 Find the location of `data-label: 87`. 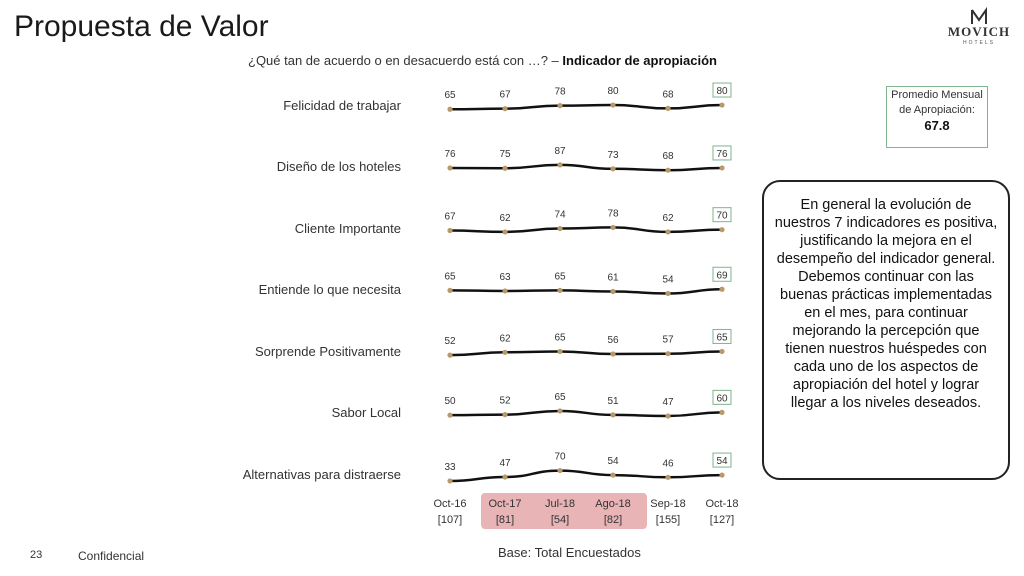

data-label: 87 is located at coordinates (560, 151).